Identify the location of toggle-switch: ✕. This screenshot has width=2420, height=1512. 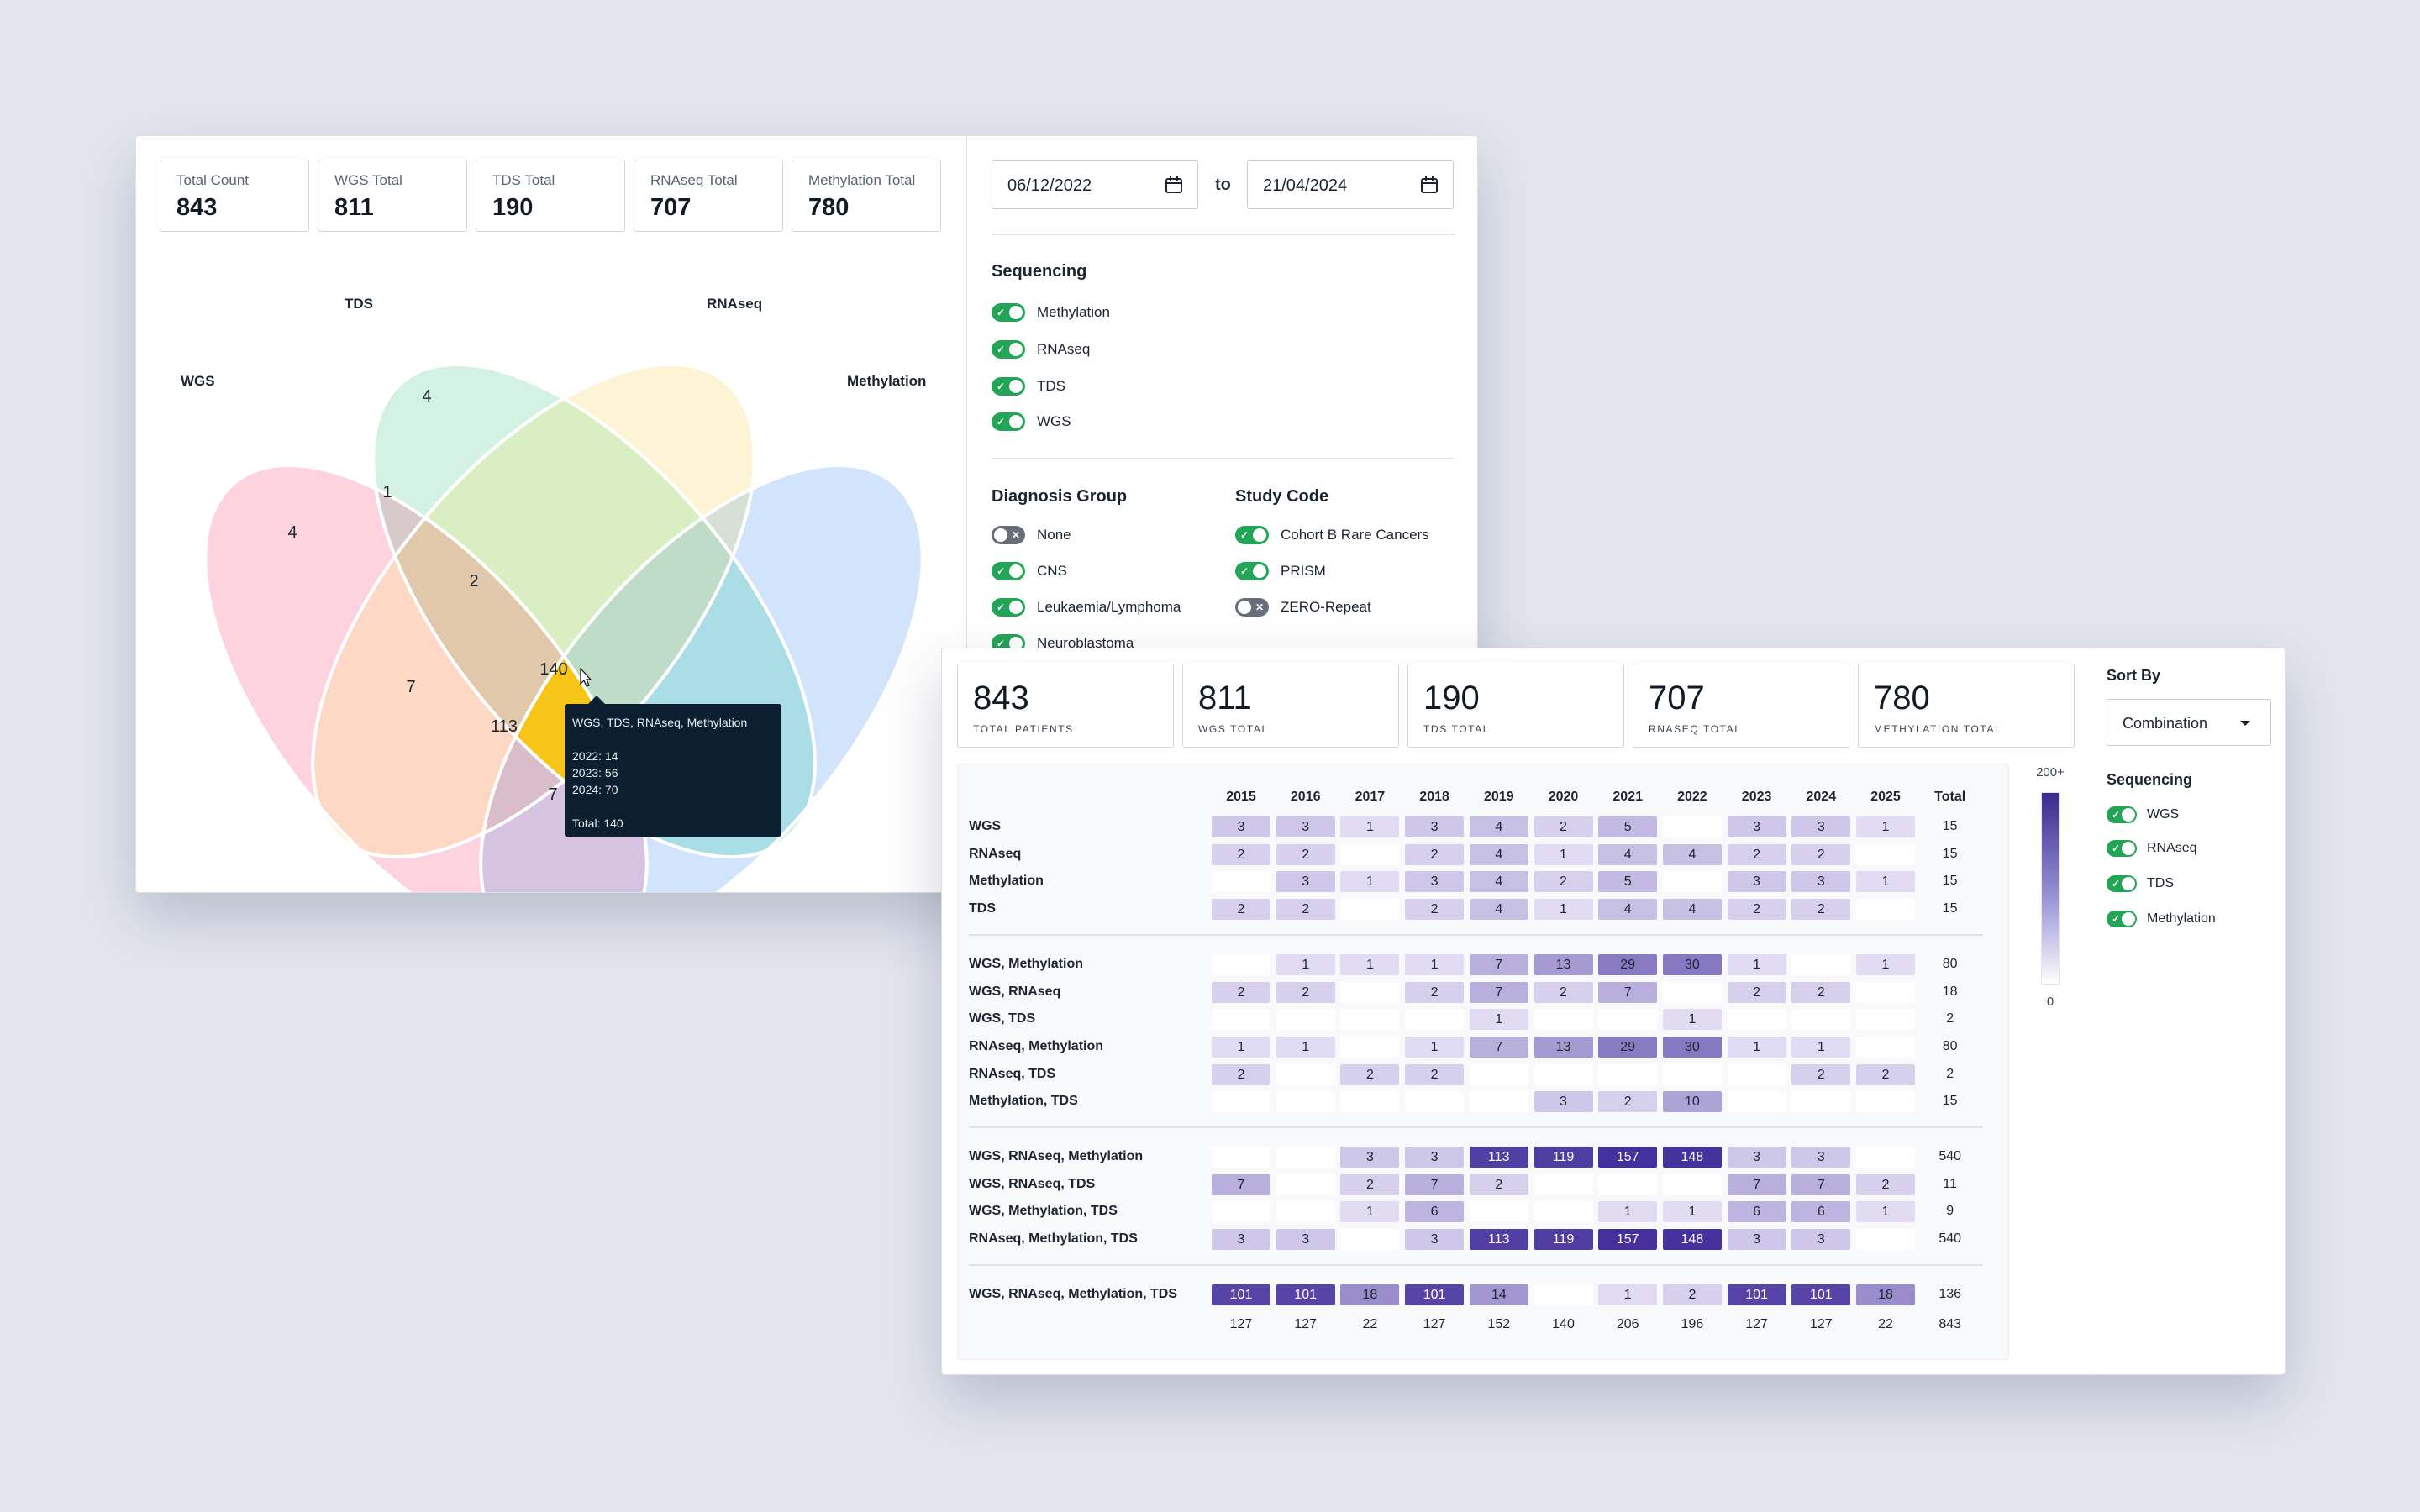
(1252, 607).